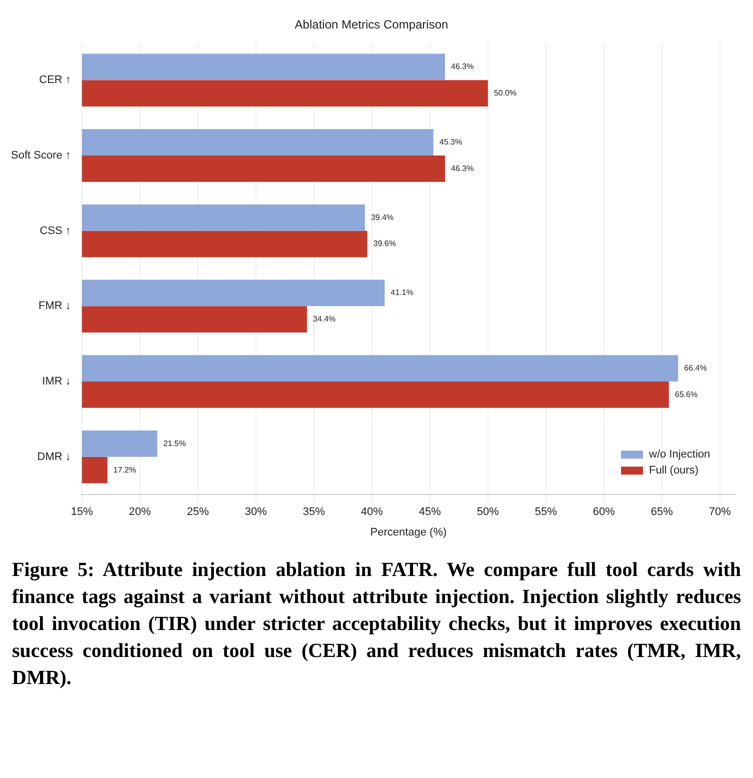 The image size is (753, 778). Describe the element at coordinates (256, 512) in the screenshot. I see `x-tick-label: 30%` at that location.